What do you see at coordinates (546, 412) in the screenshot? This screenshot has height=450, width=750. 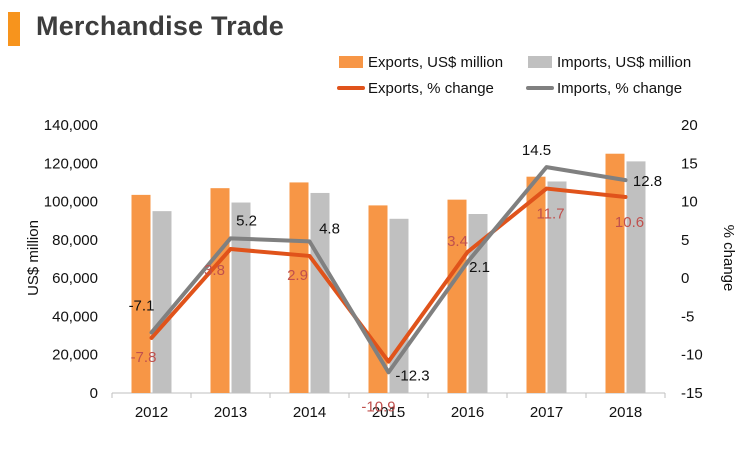 I see `x-tick-label: 2017` at bounding box center [546, 412].